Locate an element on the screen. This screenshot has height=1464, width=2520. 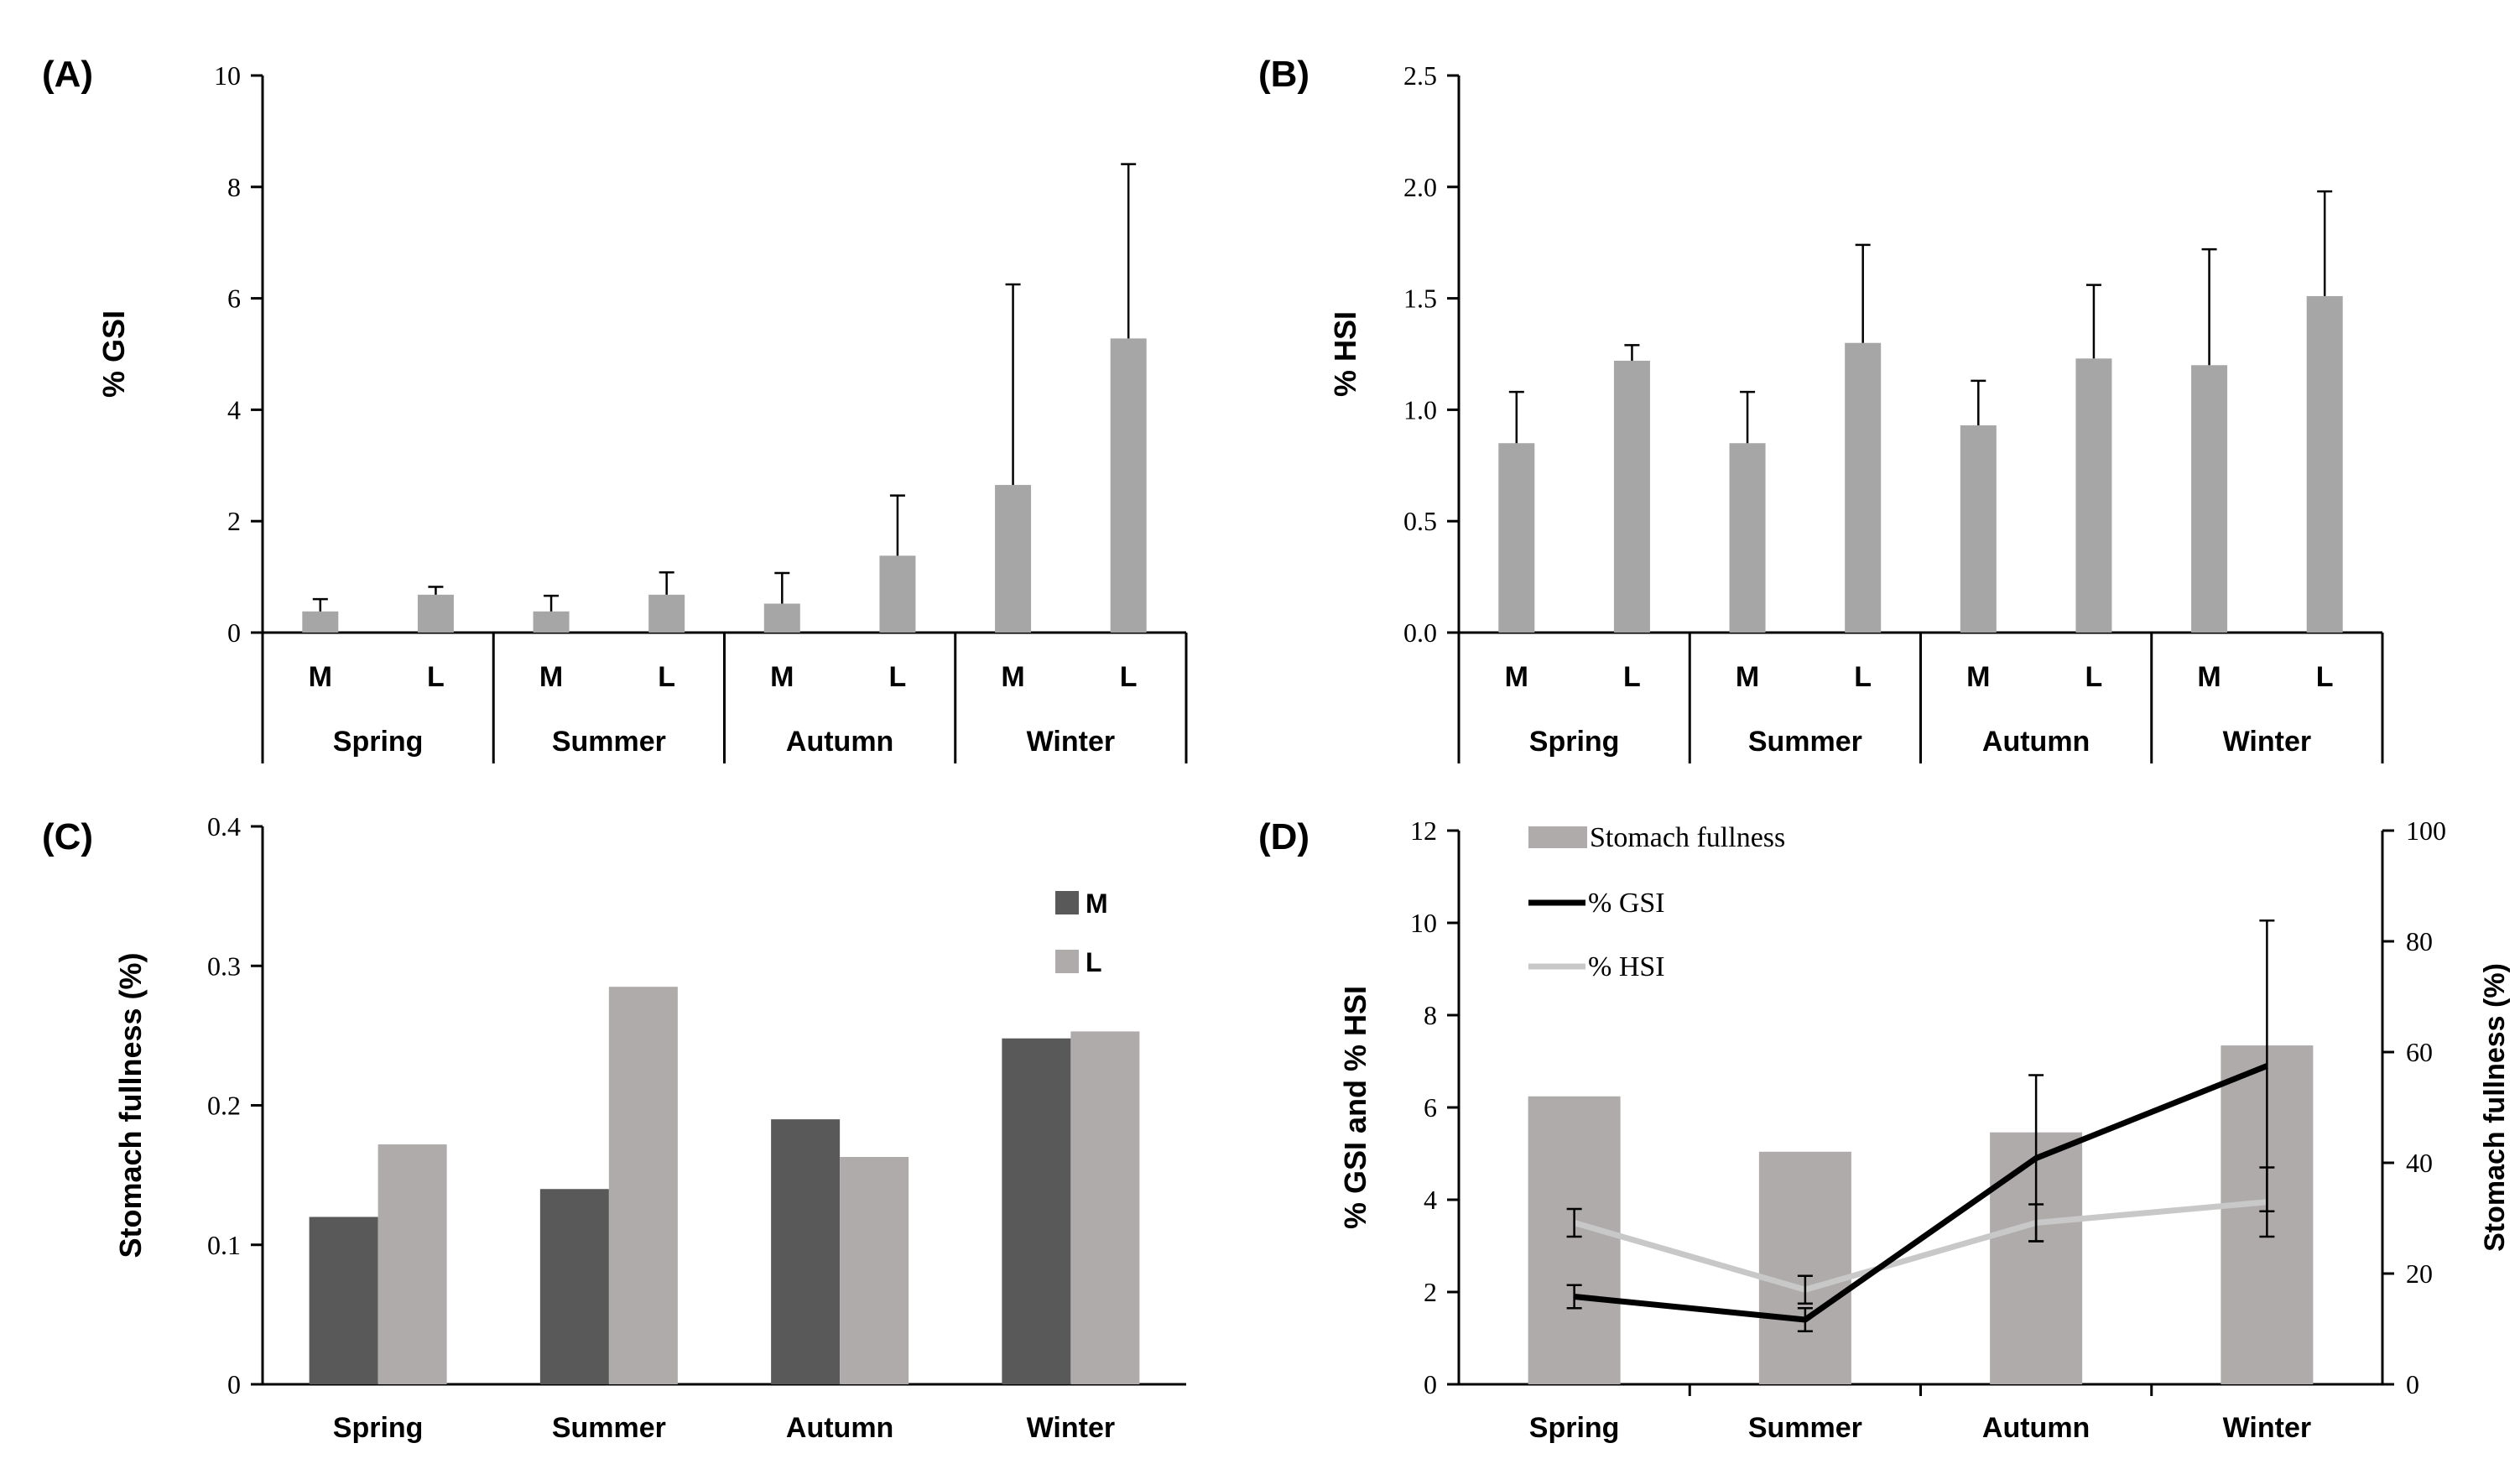
y-axis-label-right: Stomach fullness (%) is located at coordinates (2495, 1107).